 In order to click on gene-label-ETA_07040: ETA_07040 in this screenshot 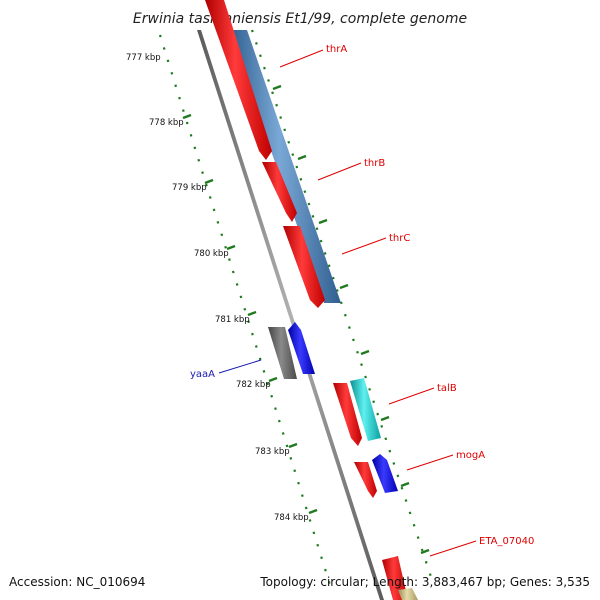, I will do `click(506, 541)`.